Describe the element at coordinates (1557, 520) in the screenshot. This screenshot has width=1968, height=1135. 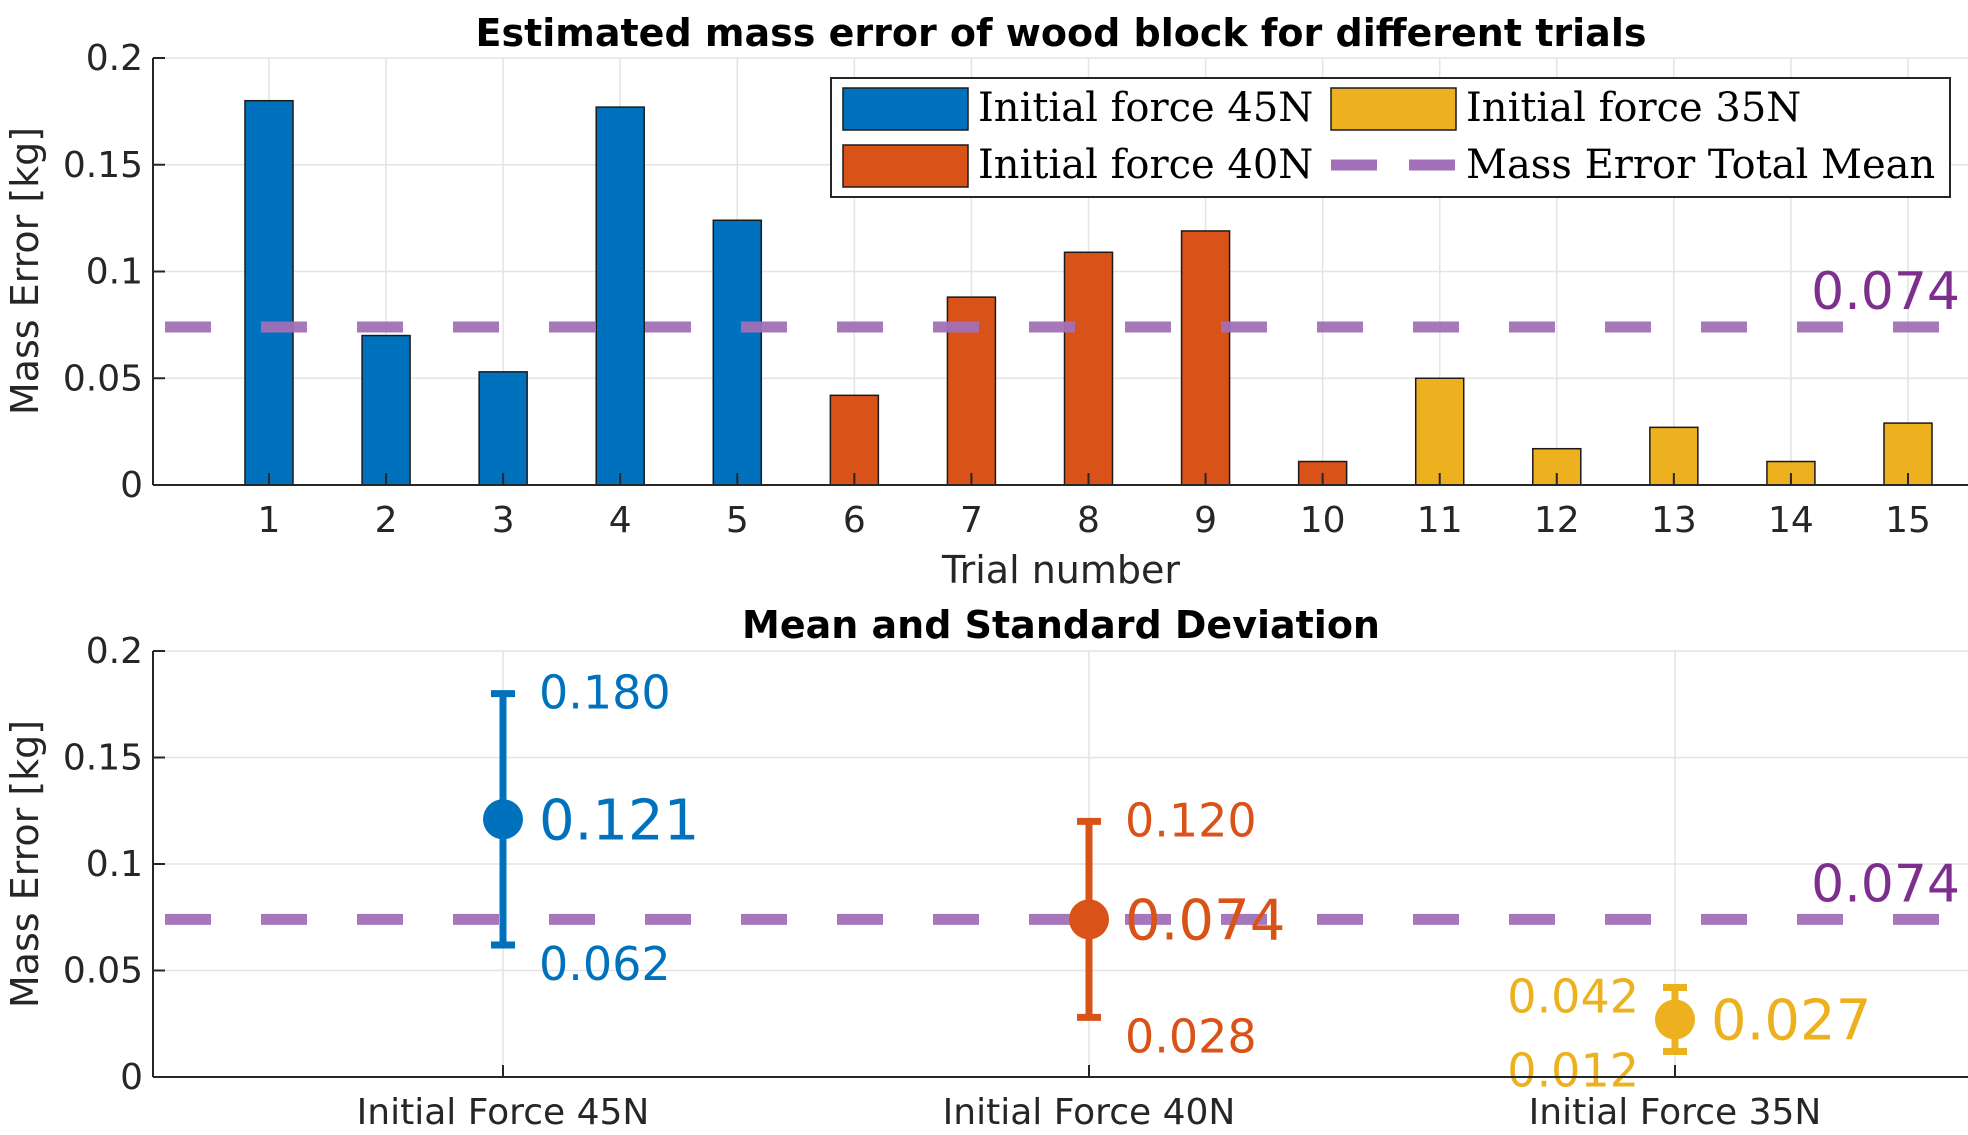
I see `x-tick-label: 12` at that location.